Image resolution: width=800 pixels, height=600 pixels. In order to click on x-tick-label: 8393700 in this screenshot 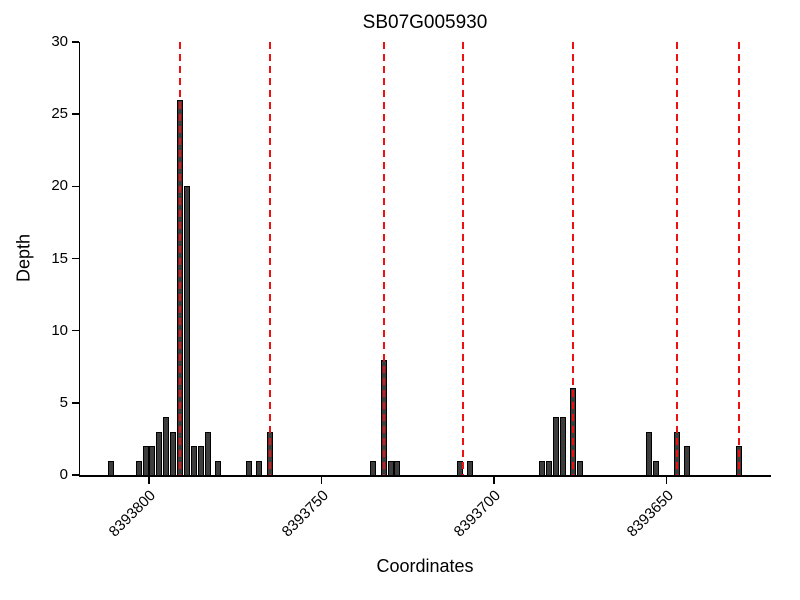, I will do `click(477, 514)`.